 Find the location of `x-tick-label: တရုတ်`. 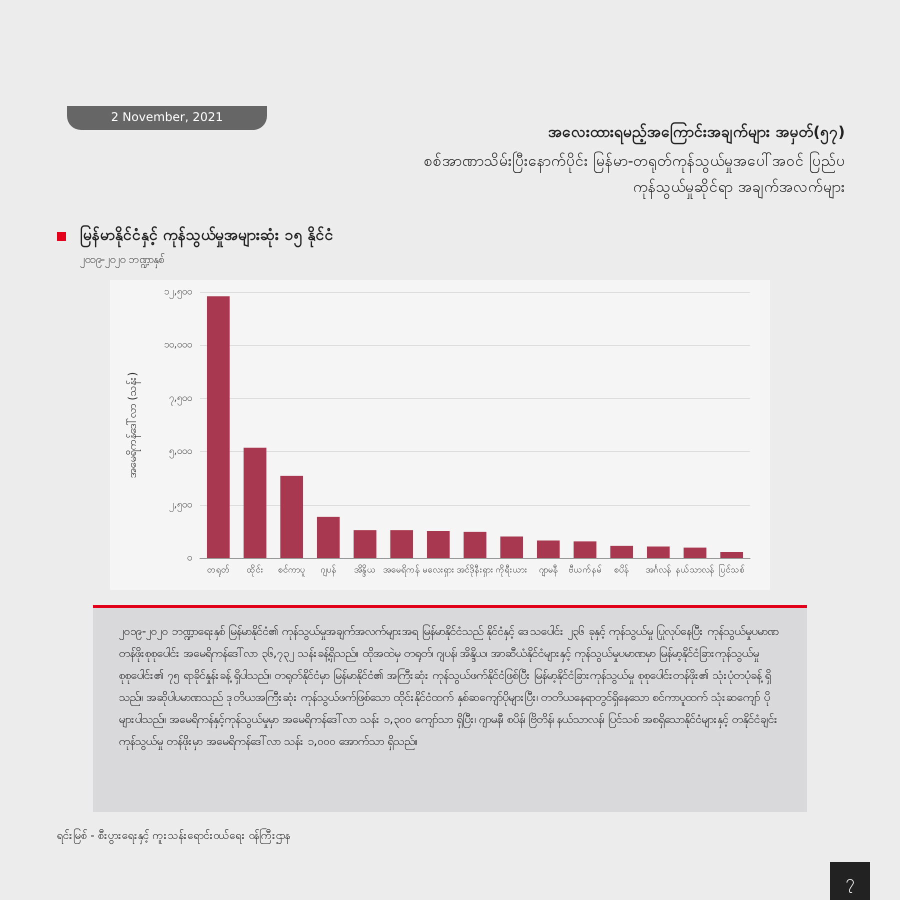

x-tick-label: တရုတ် is located at coordinates (218, 570).